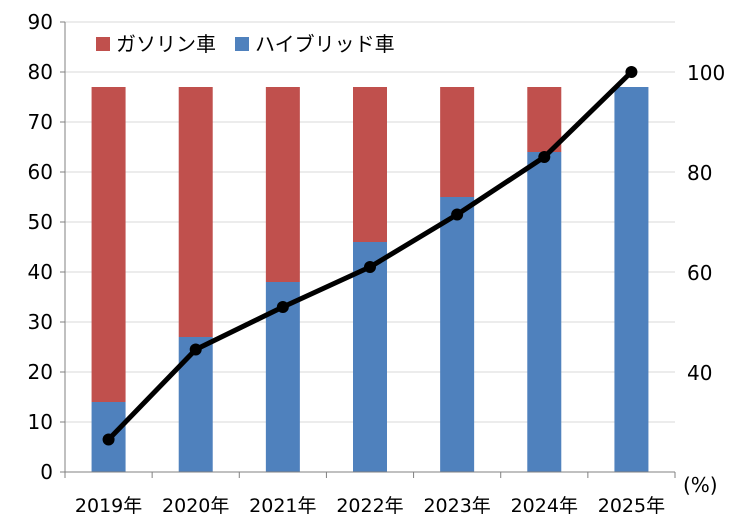  What do you see at coordinates (699, 373) in the screenshot?
I see `right-tick-label: 40` at bounding box center [699, 373].